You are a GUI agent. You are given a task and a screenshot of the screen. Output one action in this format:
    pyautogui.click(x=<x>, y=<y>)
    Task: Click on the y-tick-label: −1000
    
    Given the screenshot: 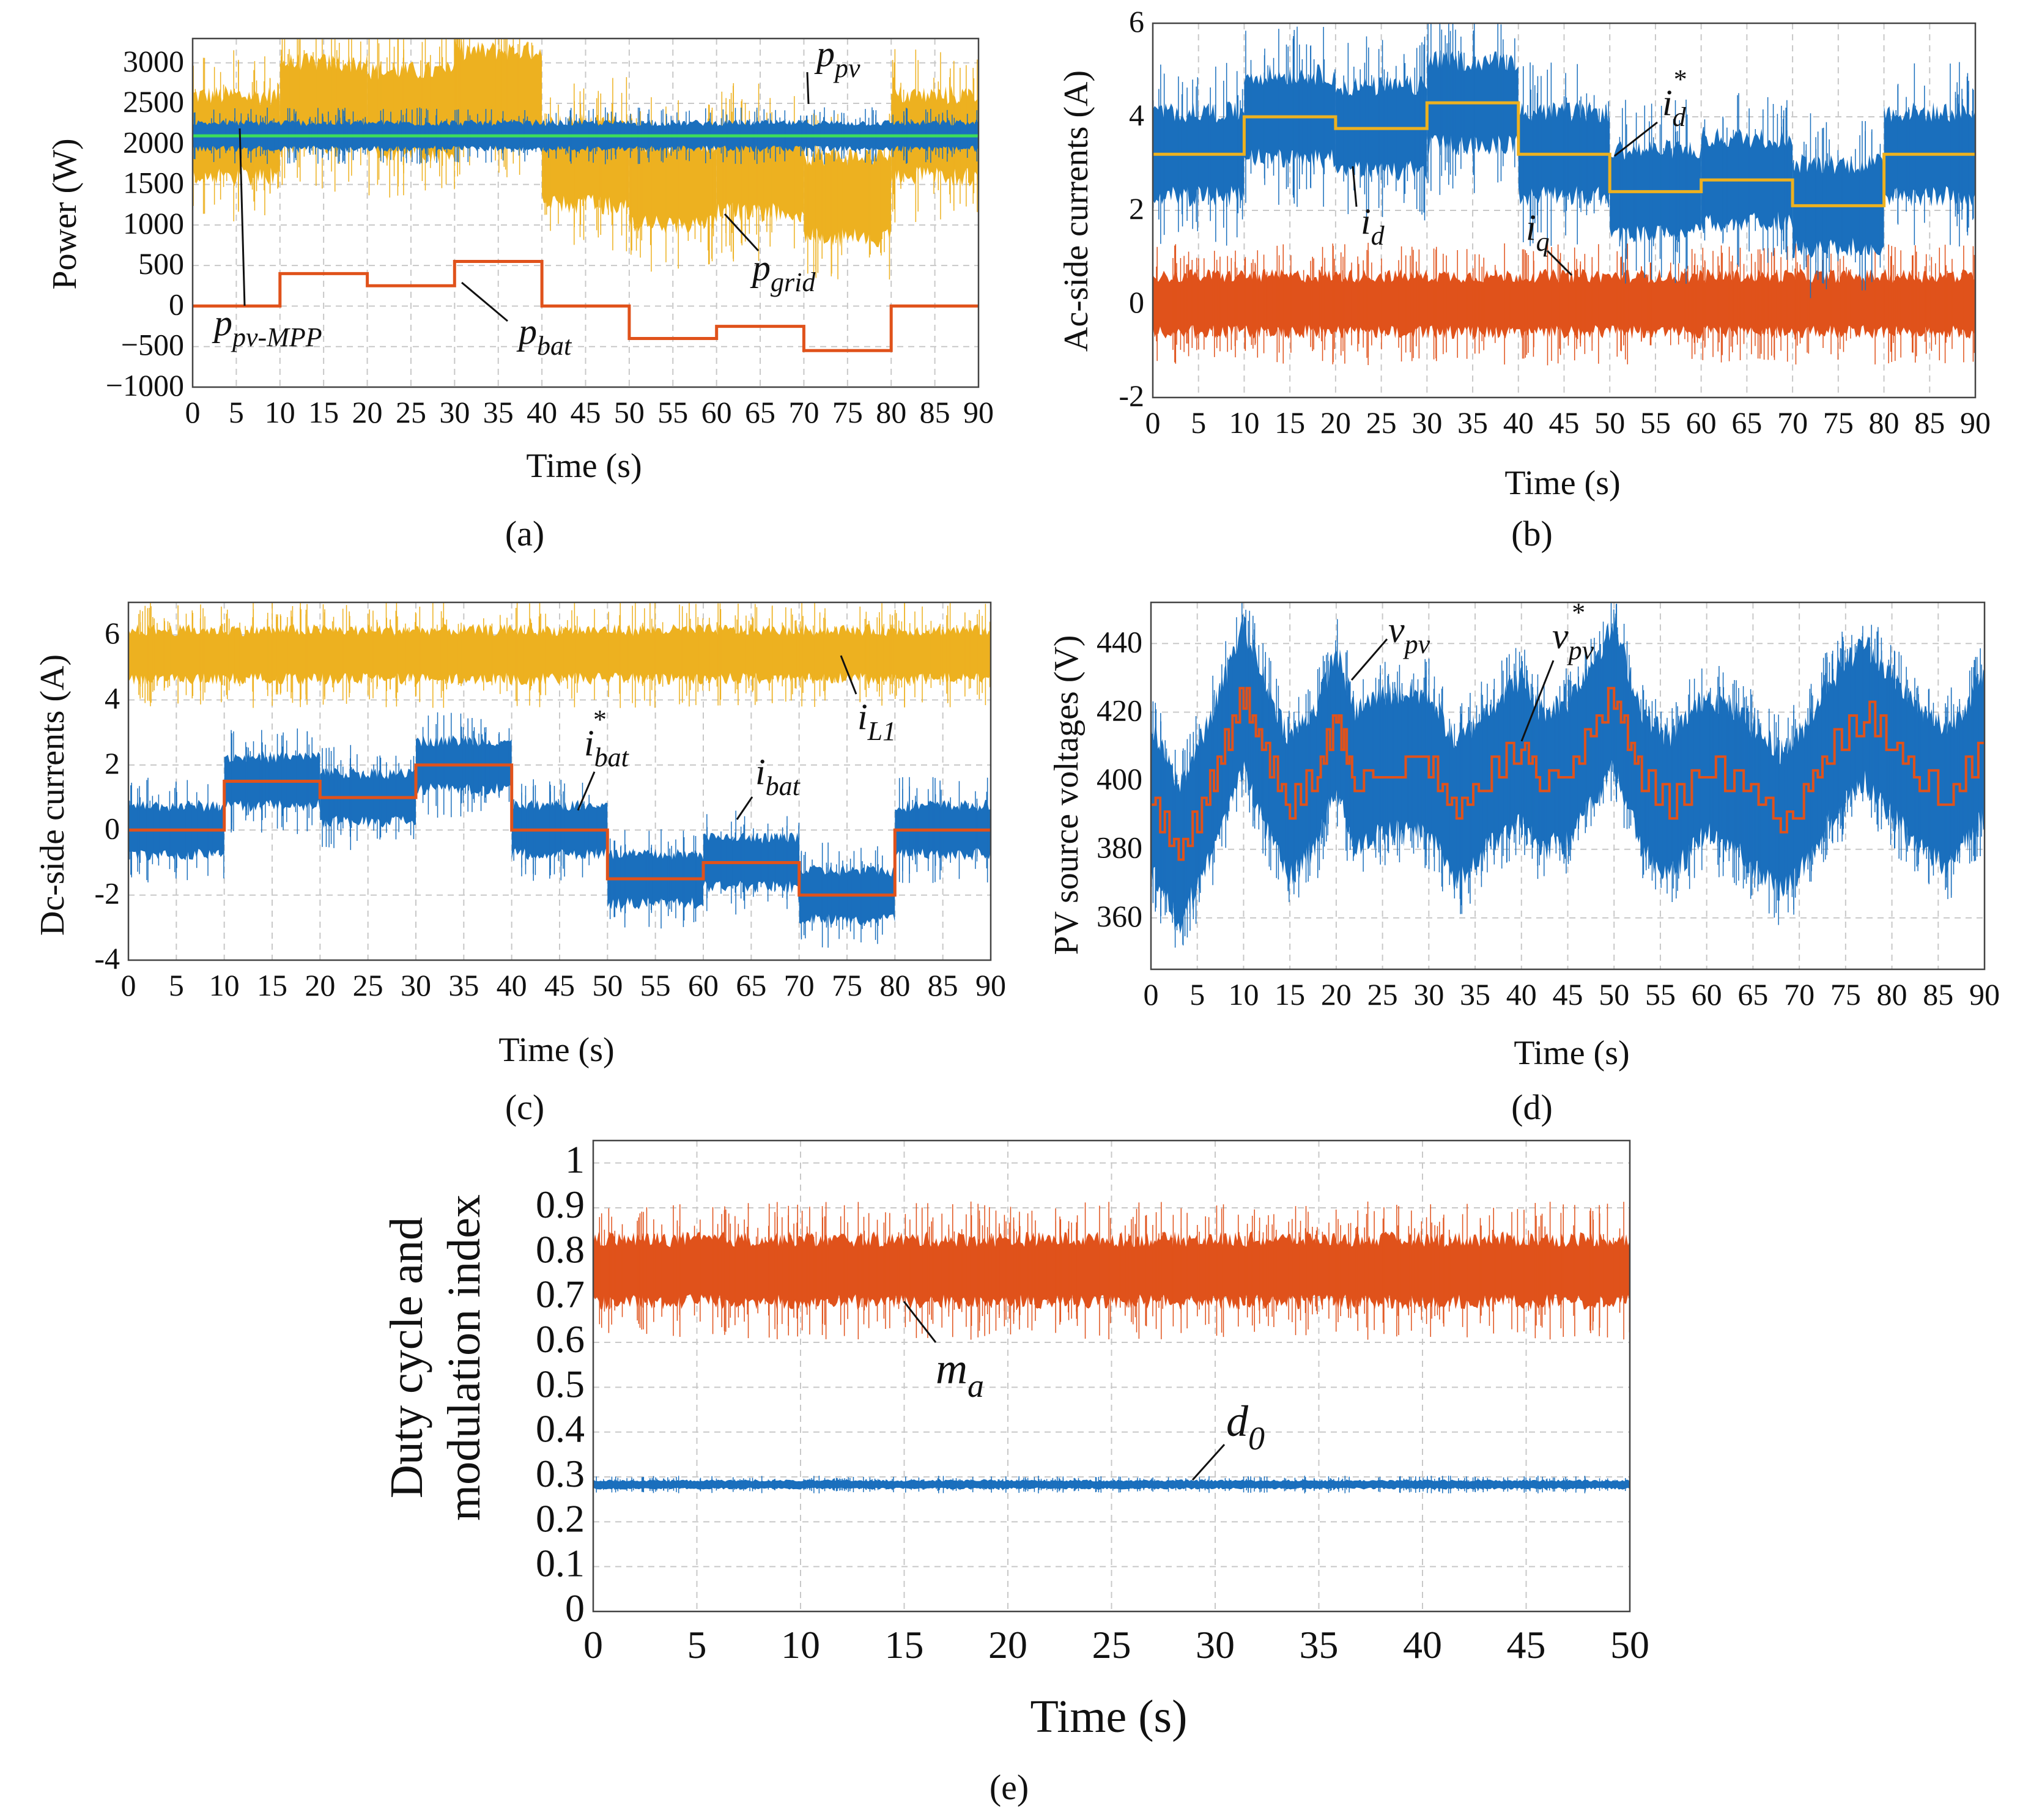 What is the action you would take?
    pyautogui.click(x=145, y=385)
    